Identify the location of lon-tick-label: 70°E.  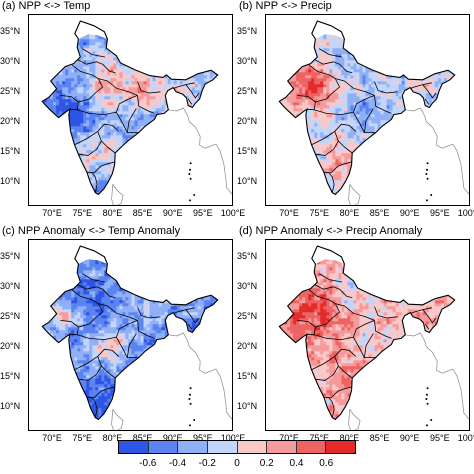
(289, 213).